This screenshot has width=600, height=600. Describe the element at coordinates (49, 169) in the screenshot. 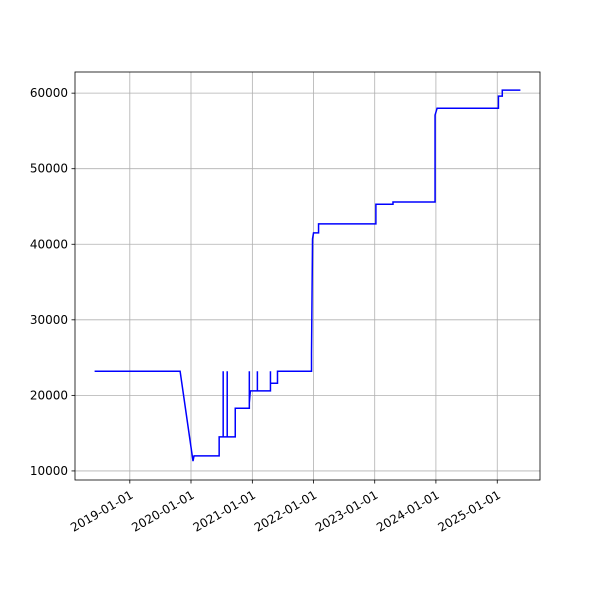

I see `y-tick-label: 50000` at that location.